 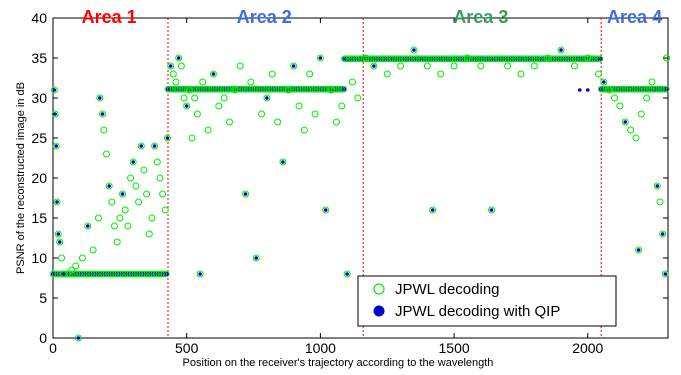 What do you see at coordinates (447, 289) in the screenshot?
I see `legend-label-jpwl: JPWL decoding` at bounding box center [447, 289].